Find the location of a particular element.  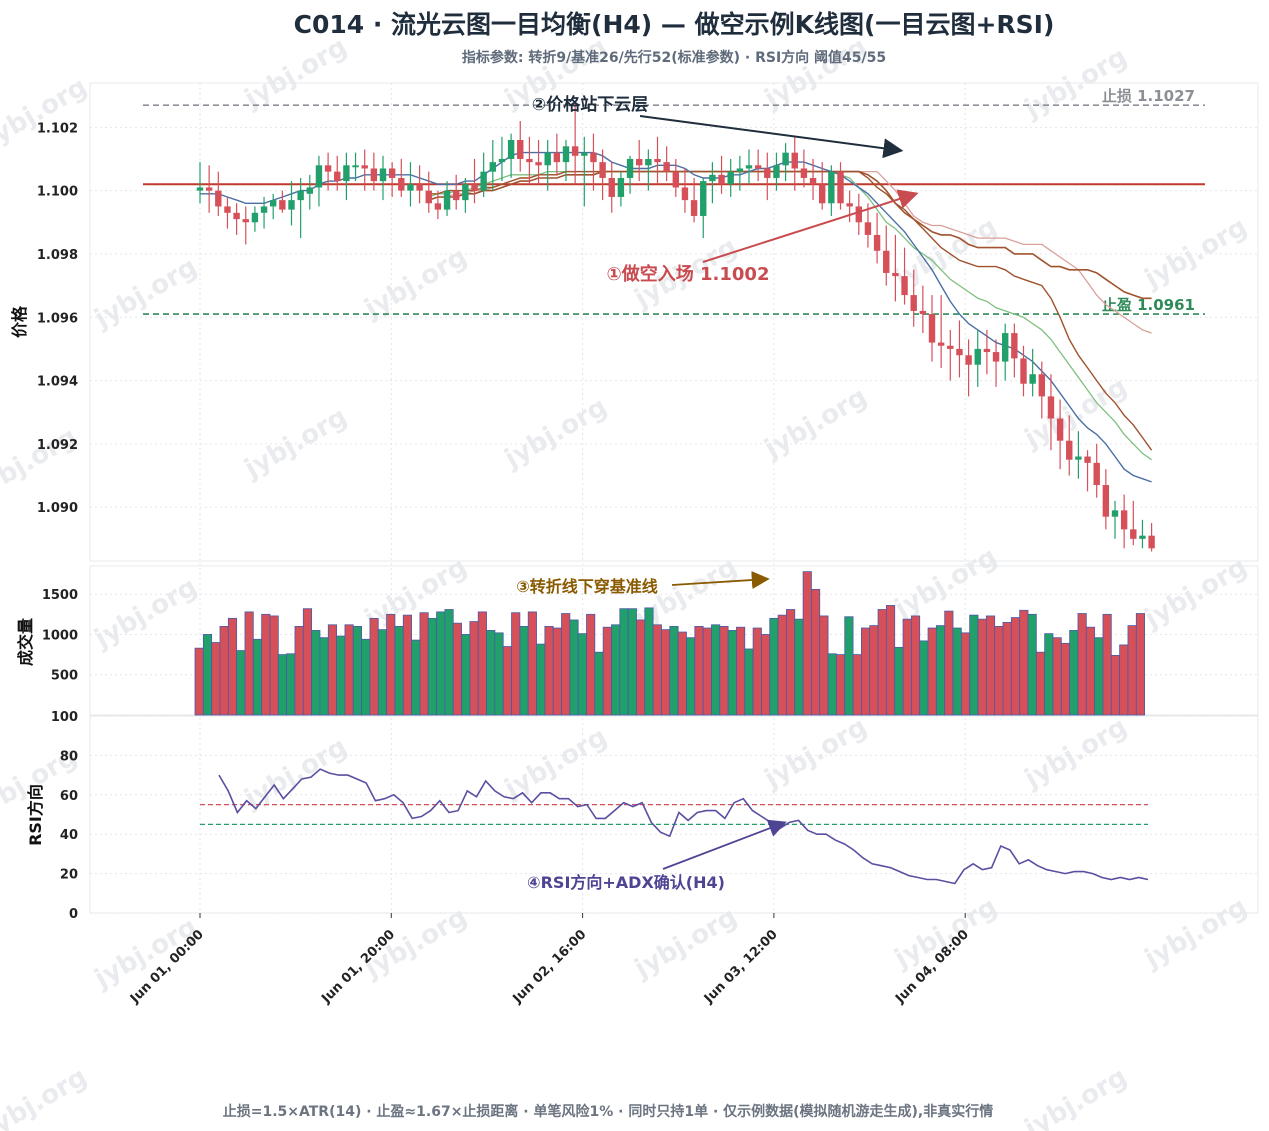

kijun-line is located at coordinates (790, 310).